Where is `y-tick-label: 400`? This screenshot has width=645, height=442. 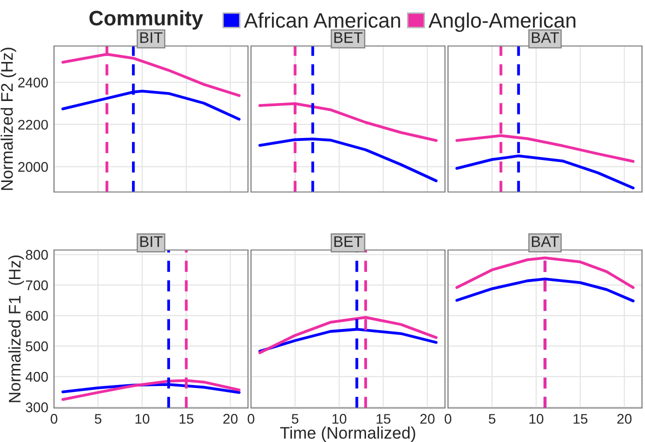 y-tick-label: 400 is located at coordinates (37, 377).